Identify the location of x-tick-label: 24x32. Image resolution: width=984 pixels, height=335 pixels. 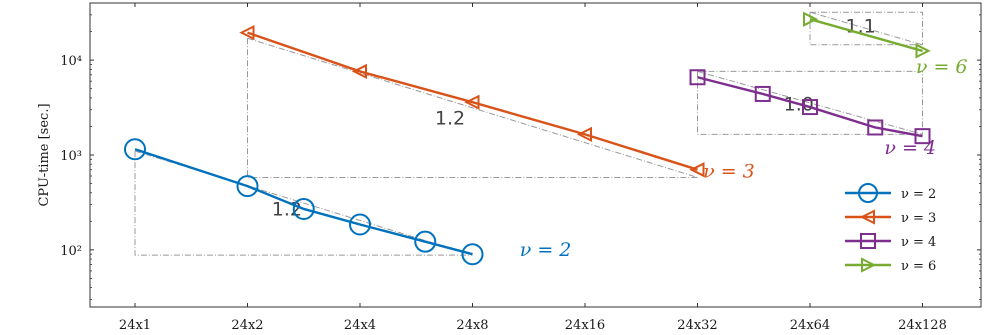
(697, 325).